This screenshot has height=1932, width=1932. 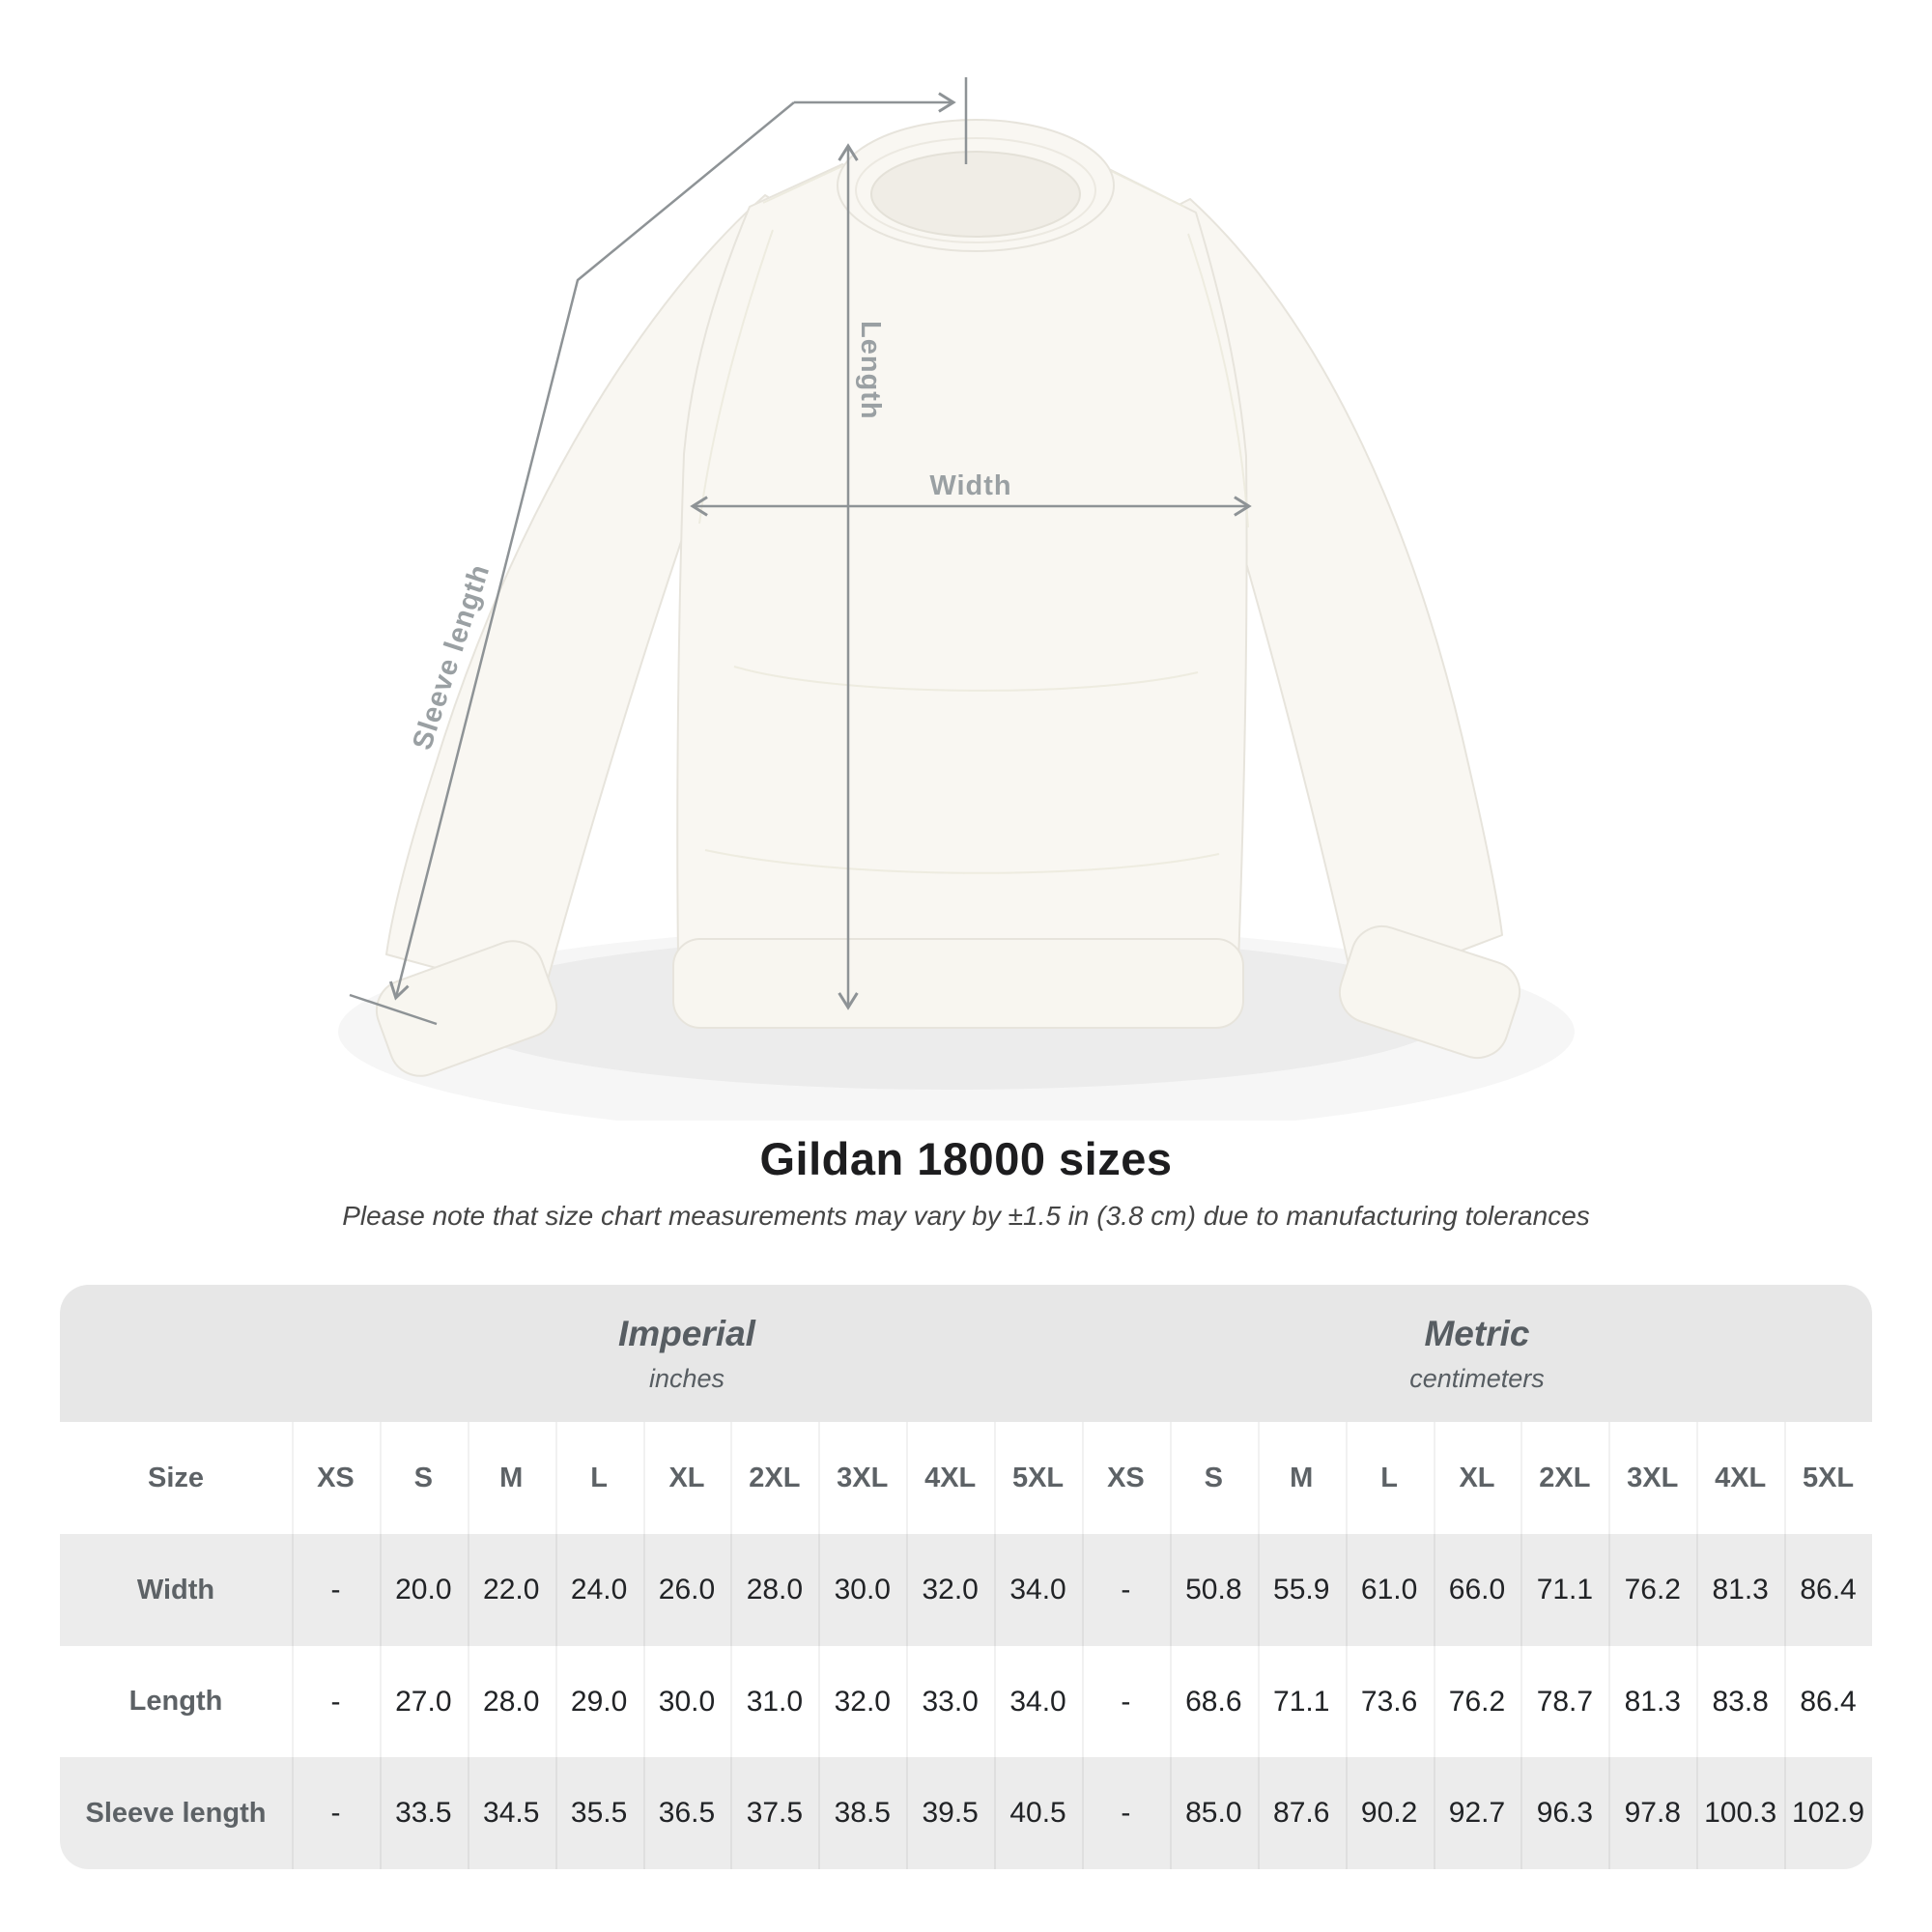 What do you see at coordinates (598, 1813) in the screenshot?
I see `value-cell: 35.5` at bounding box center [598, 1813].